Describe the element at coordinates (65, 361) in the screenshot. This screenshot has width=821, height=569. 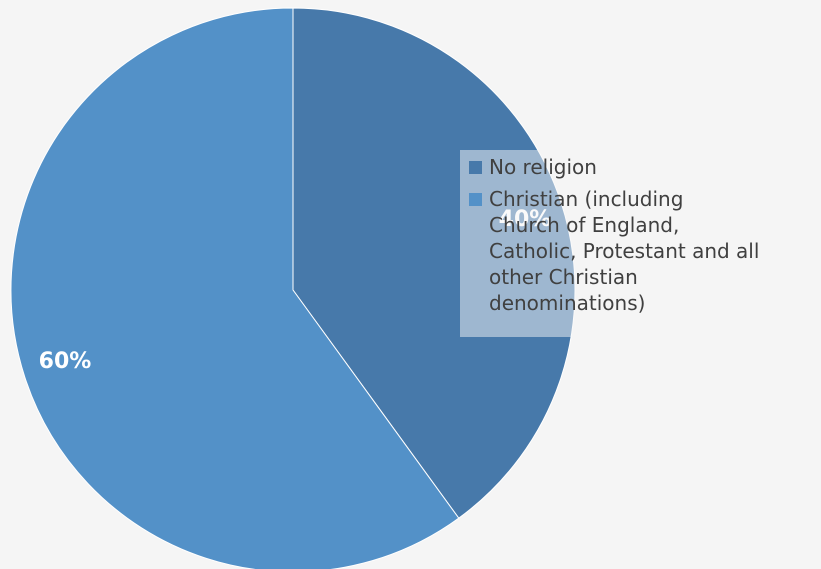
I see `pie-data-label-1: 60%` at that location.